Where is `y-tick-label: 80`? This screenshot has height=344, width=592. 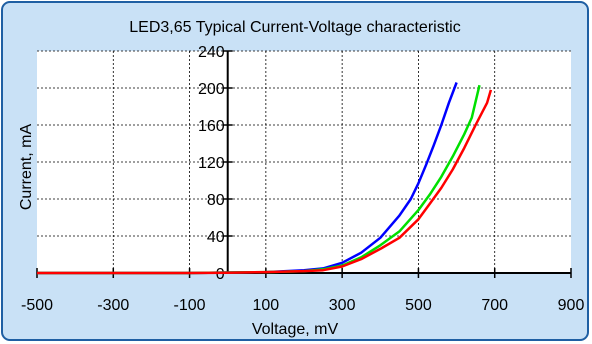 y-tick-label: 80 is located at coordinates (216, 200).